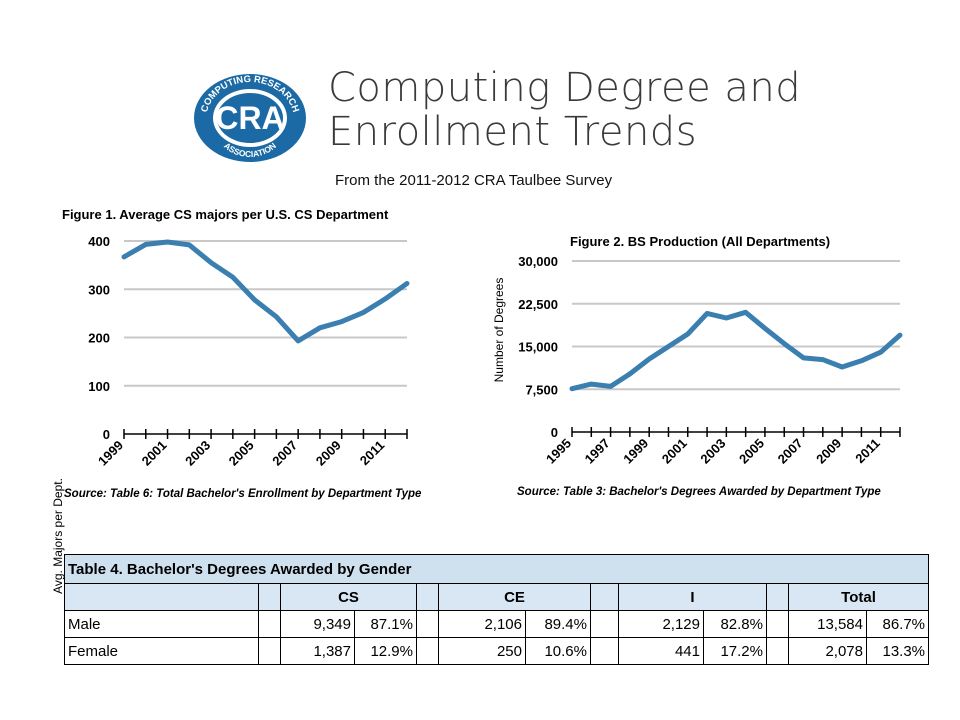  I want to click on page-subtitle: From the 2011-2012 CRA Taulbee Survey, so click(474, 180).